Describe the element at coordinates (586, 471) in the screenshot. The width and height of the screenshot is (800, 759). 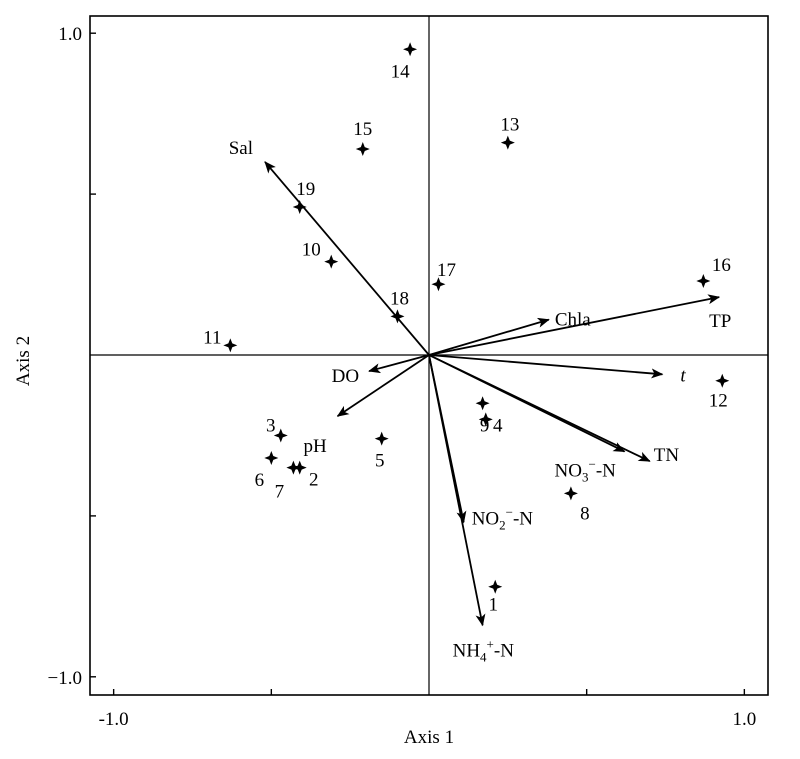
I see `vector-label-no3-n: NO3−-N` at that location.